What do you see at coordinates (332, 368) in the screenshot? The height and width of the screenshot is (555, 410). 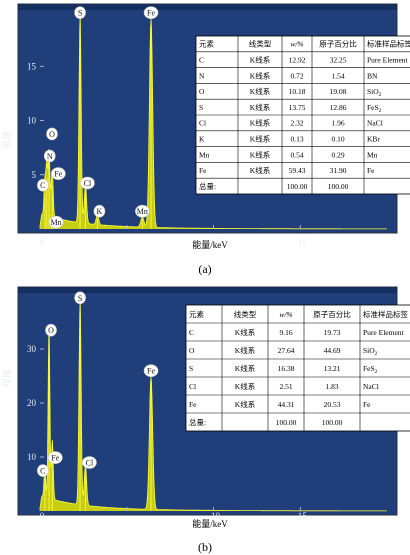 I see `table-cell: 13.21` at bounding box center [332, 368].